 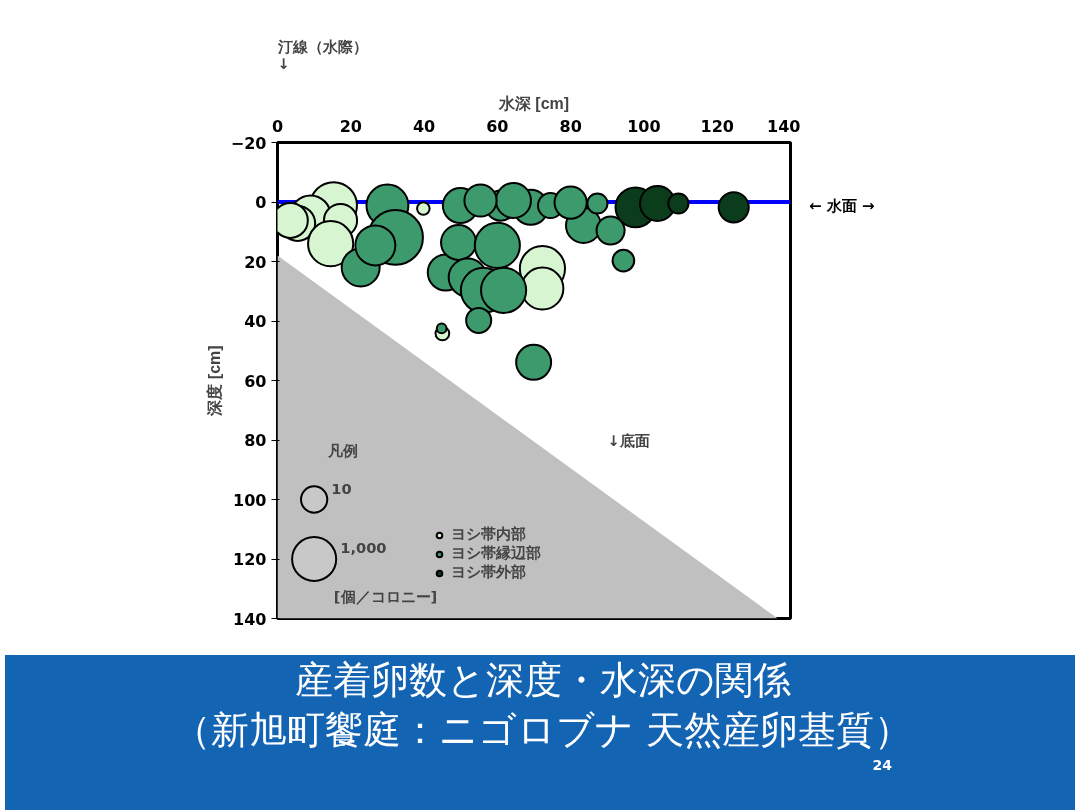 What do you see at coordinates (717, 126) in the screenshot?
I see `x-tick-label: 120` at bounding box center [717, 126].